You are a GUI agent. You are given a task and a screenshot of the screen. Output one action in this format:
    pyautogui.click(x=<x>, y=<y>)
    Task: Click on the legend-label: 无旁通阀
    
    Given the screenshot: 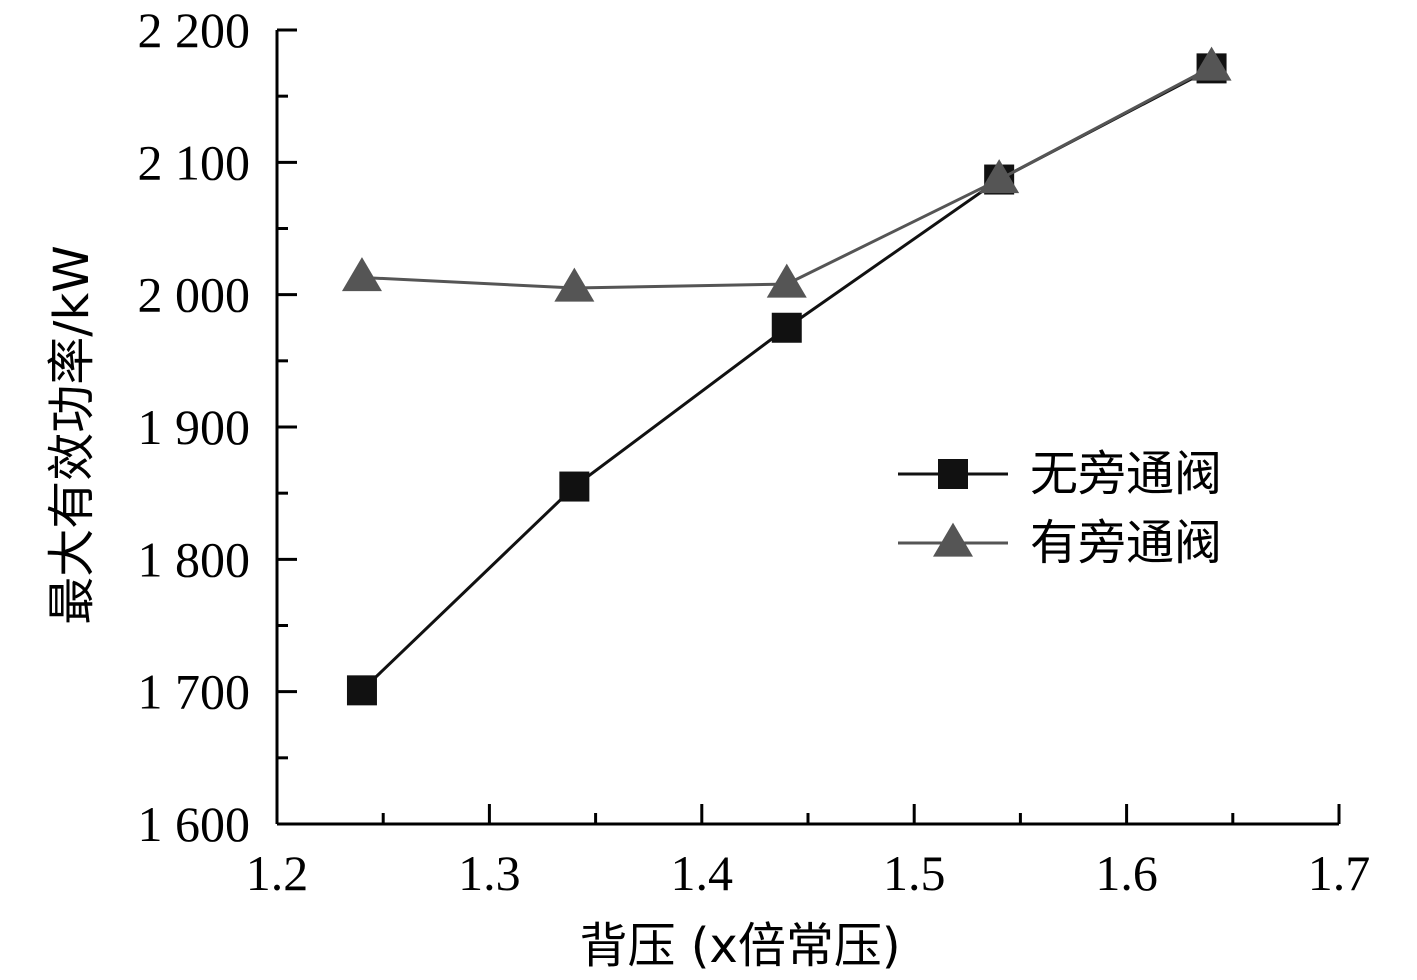 What is the action you would take?
    pyautogui.click(x=1126, y=474)
    